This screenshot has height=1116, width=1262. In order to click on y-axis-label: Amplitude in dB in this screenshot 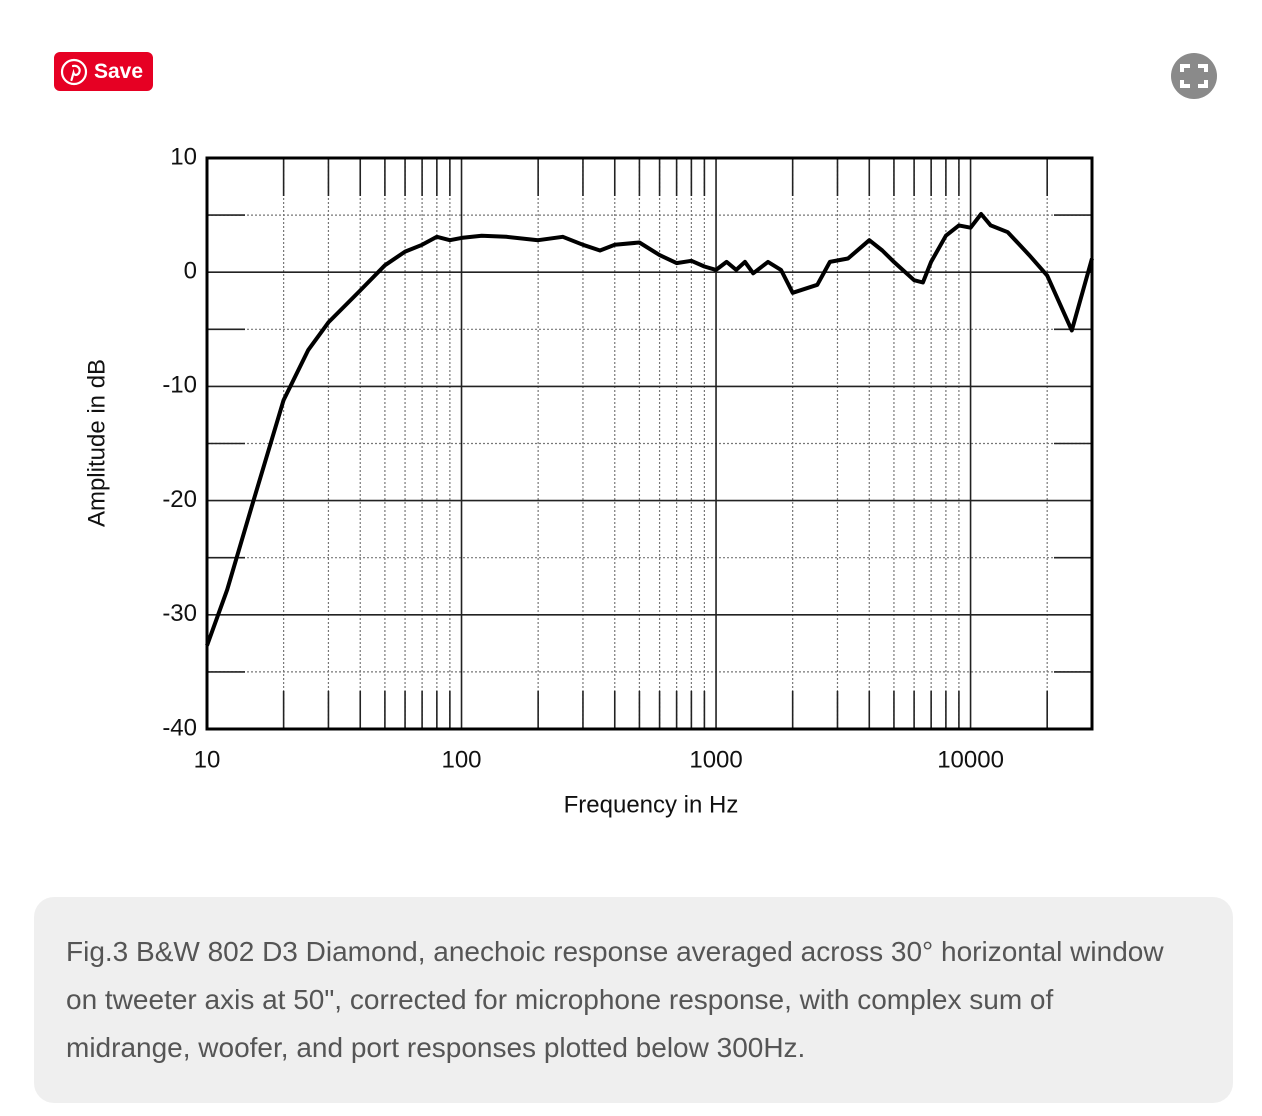, I will do `click(96, 443)`.